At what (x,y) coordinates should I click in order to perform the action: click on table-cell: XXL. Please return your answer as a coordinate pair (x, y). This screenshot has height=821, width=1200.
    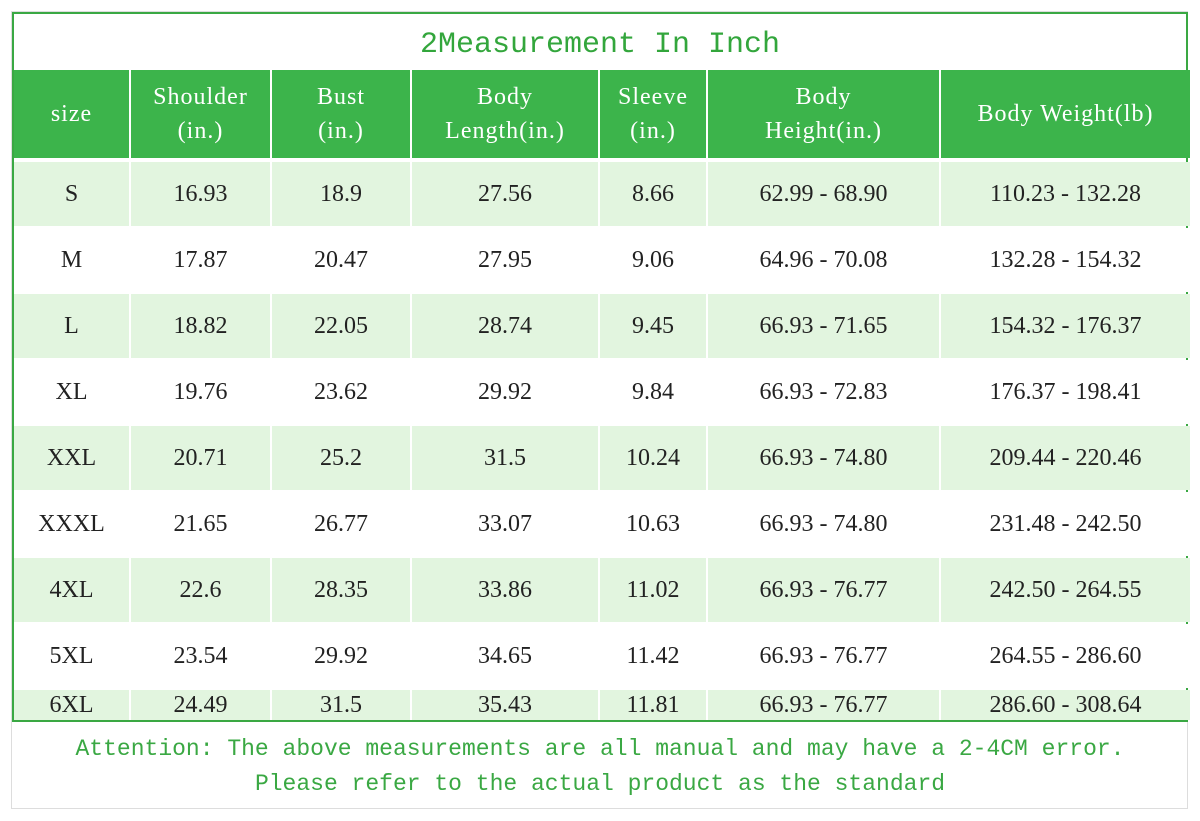
    Looking at the image, I should click on (71, 458).